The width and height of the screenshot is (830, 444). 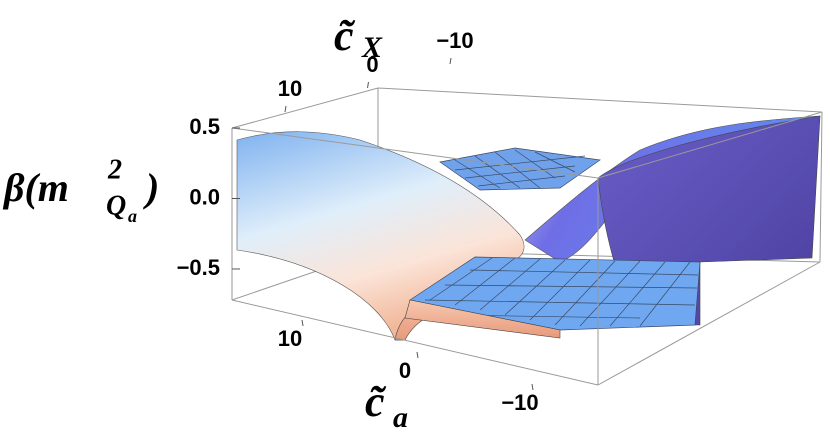 What do you see at coordinates (35, 187) in the screenshot?
I see `z-axis-label: β(m` at bounding box center [35, 187].